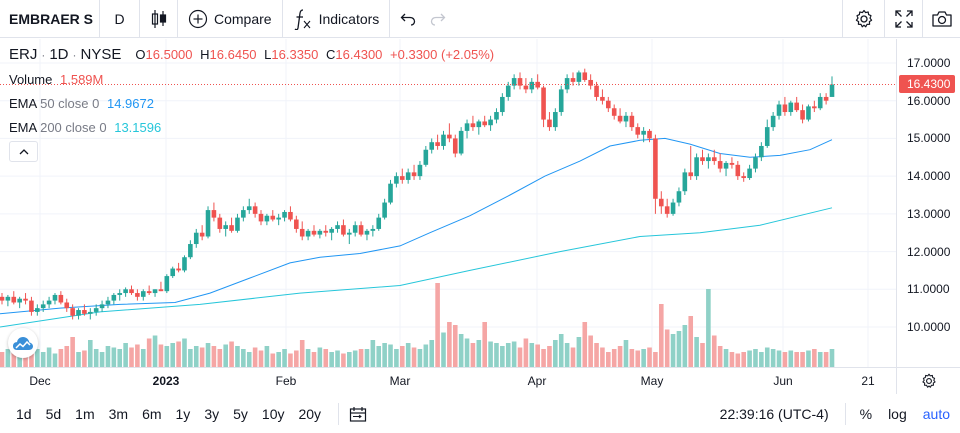 This screenshot has height=433, width=960. What do you see at coordinates (24, 413) in the screenshot?
I see `range-button-1d: 1d` at bounding box center [24, 413].